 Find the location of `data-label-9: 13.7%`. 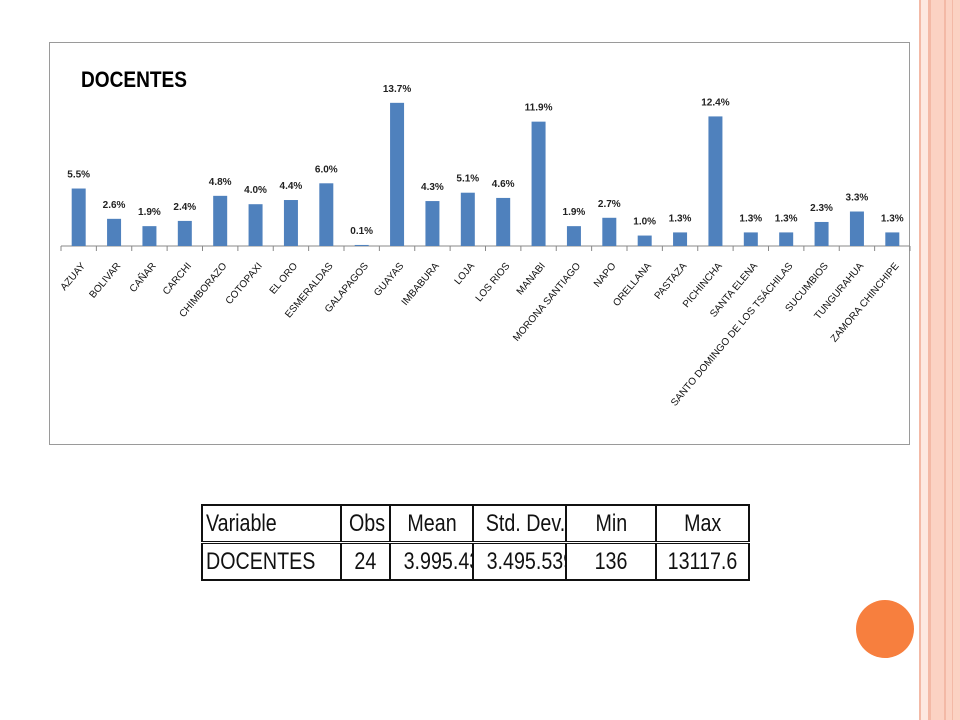

data-label-9: 13.7% is located at coordinates (397, 89).